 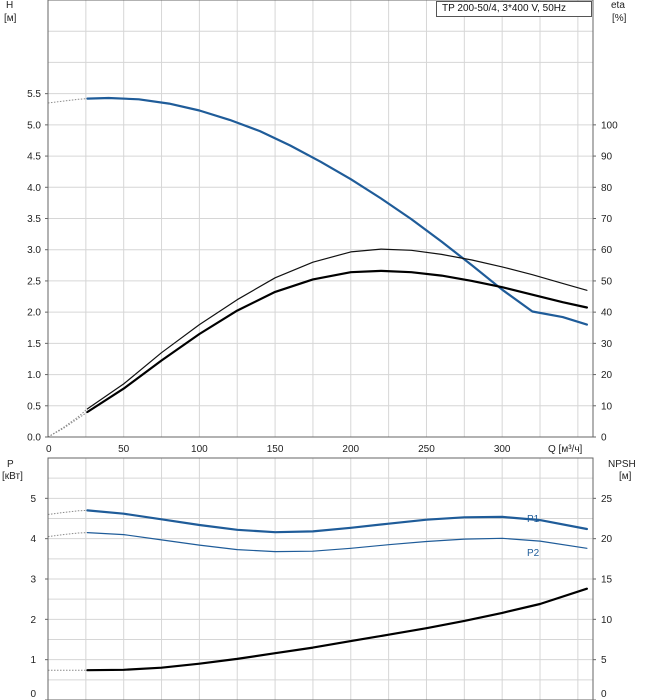 What do you see at coordinates (34, 125) in the screenshot?
I see `y-left-tick-label: 5.0` at bounding box center [34, 125].